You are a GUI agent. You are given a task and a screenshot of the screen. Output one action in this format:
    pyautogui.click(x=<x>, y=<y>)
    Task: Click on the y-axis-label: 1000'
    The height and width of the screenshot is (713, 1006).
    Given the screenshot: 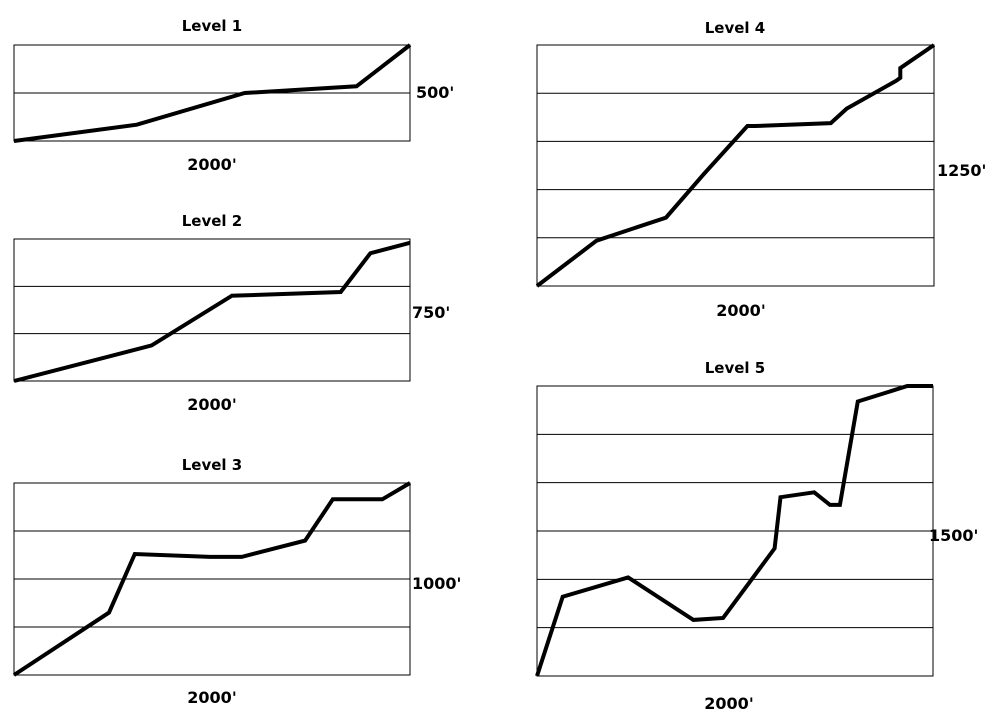 What is the action you would take?
    pyautogui.click(x=436, y=583)
    